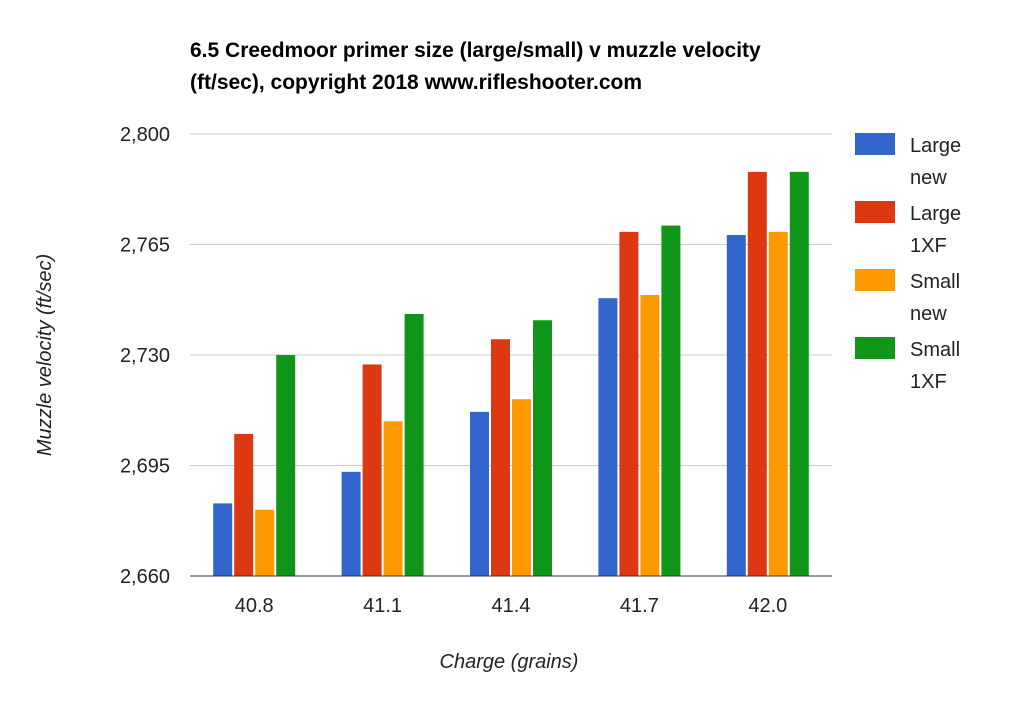  Describe the element at coordinates (479, 493) in the screenshot. I see `bar-large-new-41.4` at that location.